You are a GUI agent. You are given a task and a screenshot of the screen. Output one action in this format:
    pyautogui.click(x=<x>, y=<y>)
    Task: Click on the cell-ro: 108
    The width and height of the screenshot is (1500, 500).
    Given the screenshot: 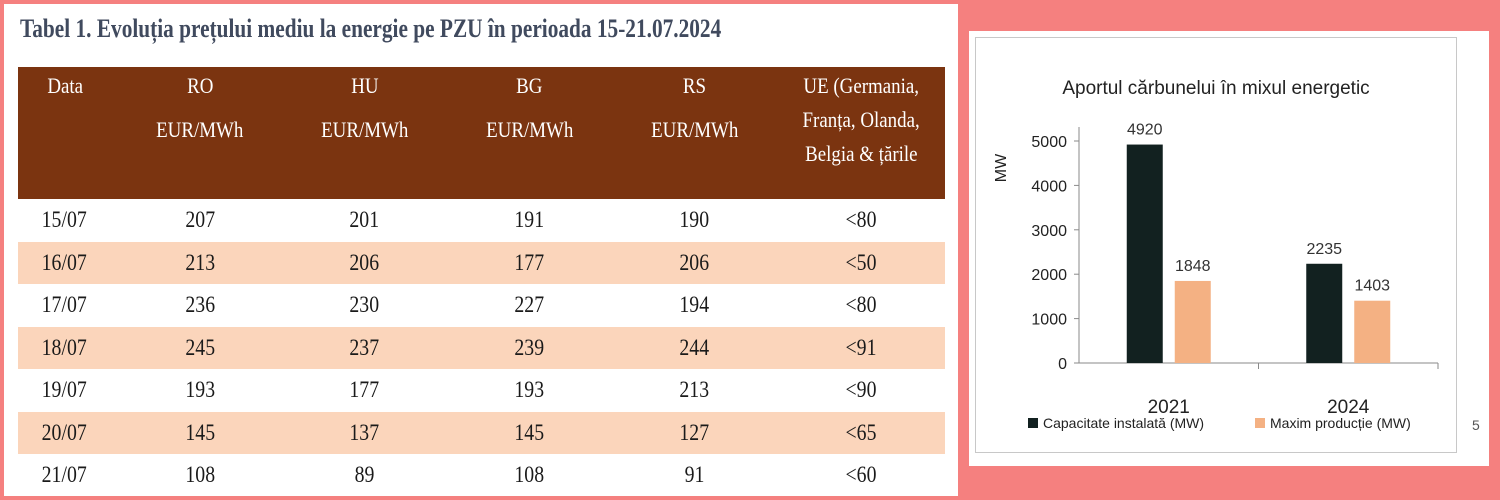 What is the action you would take?
    pyautogui.click(x=200, y=475)
    